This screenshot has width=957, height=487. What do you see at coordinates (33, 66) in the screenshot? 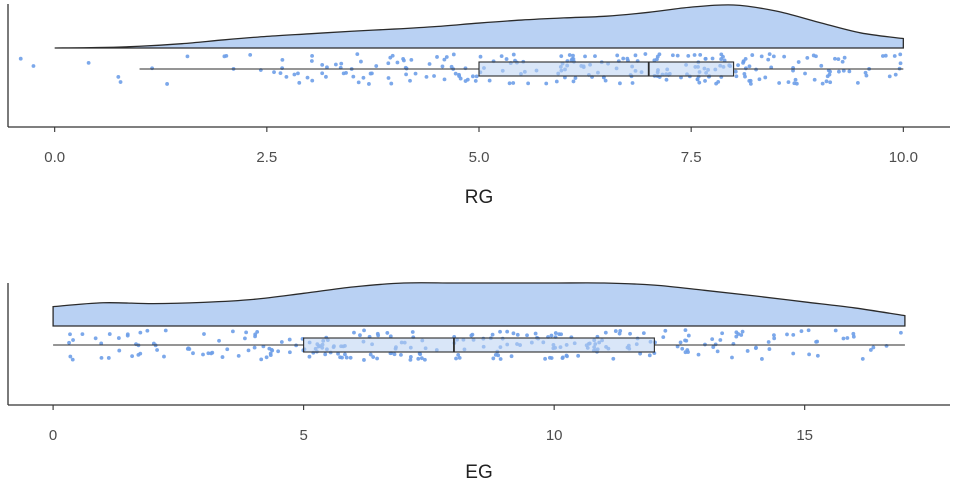
I see `data-point-outlier` at bounding box center [33, 66].